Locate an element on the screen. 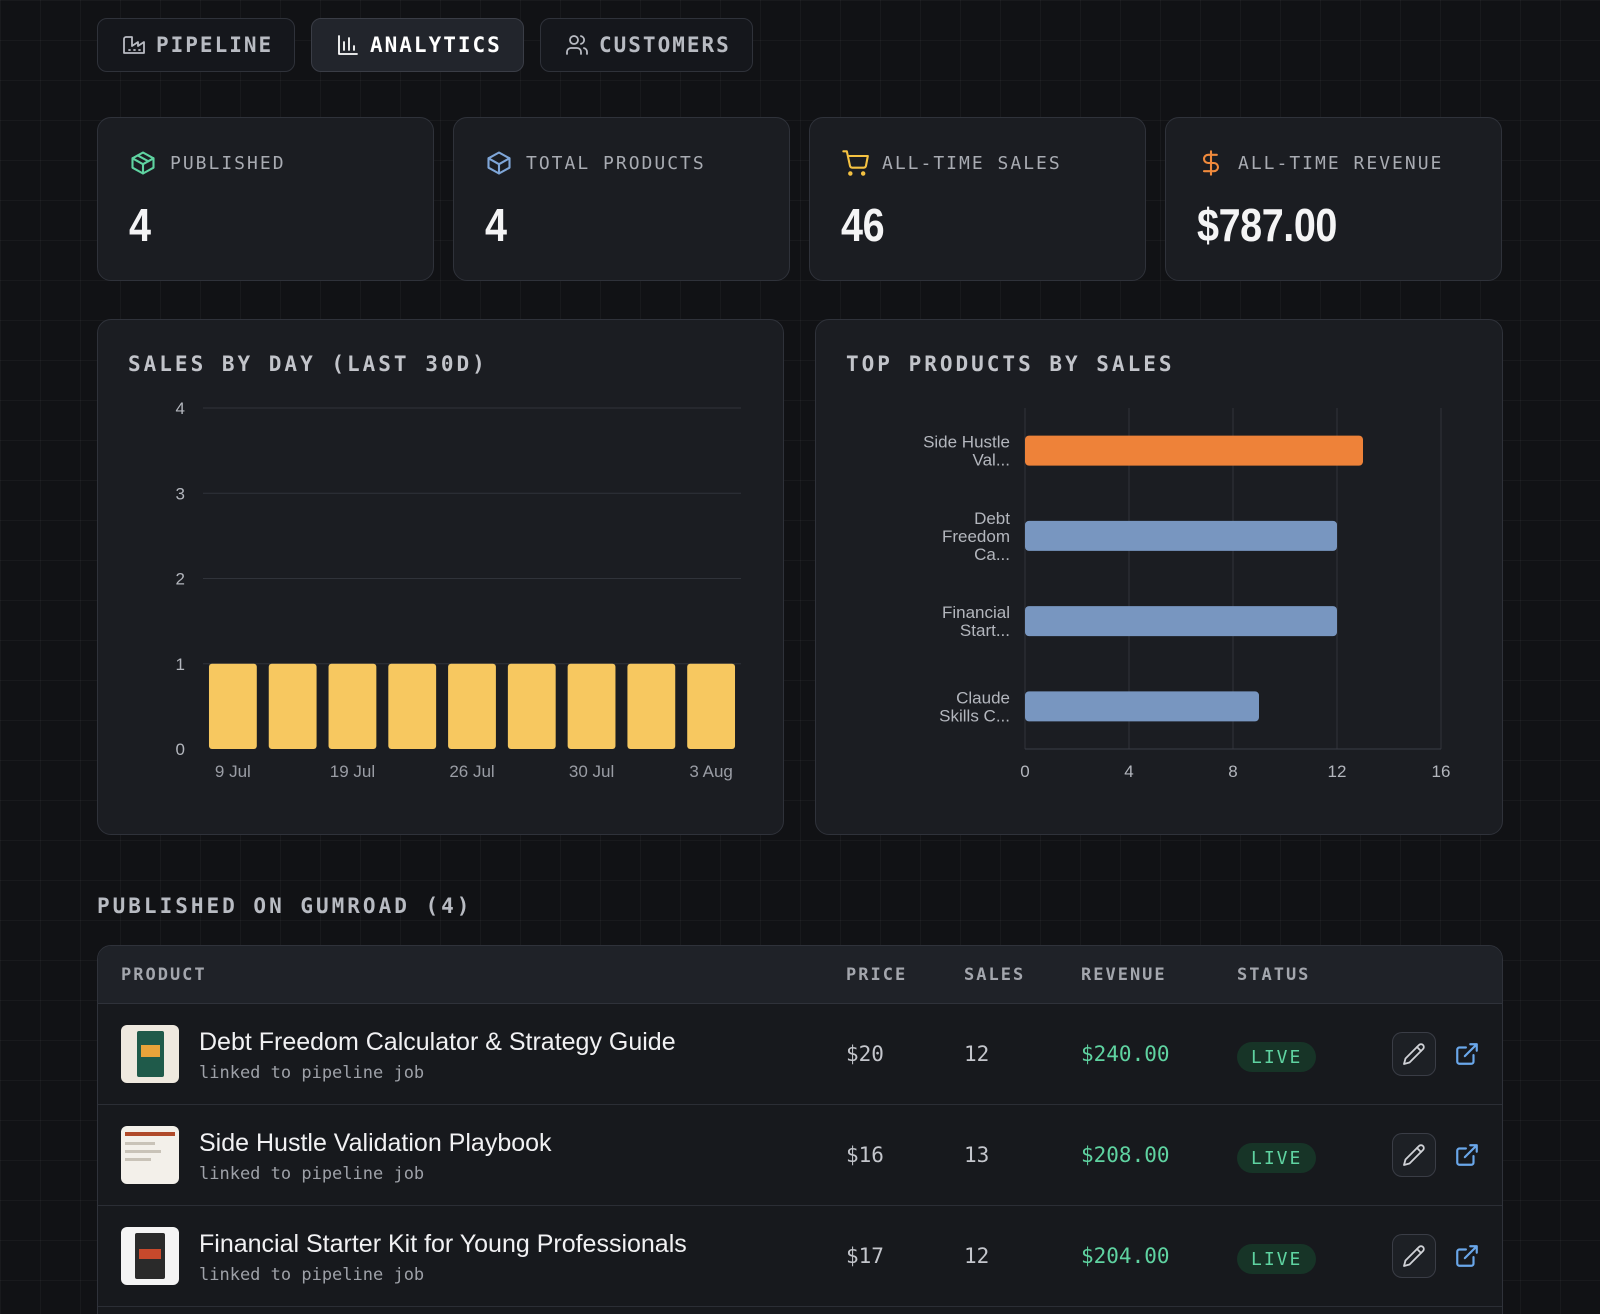 This screenshot has height=1314, width=1600. stat-label: TOTAL PRODUCTS is located at coordinates (616, 163).